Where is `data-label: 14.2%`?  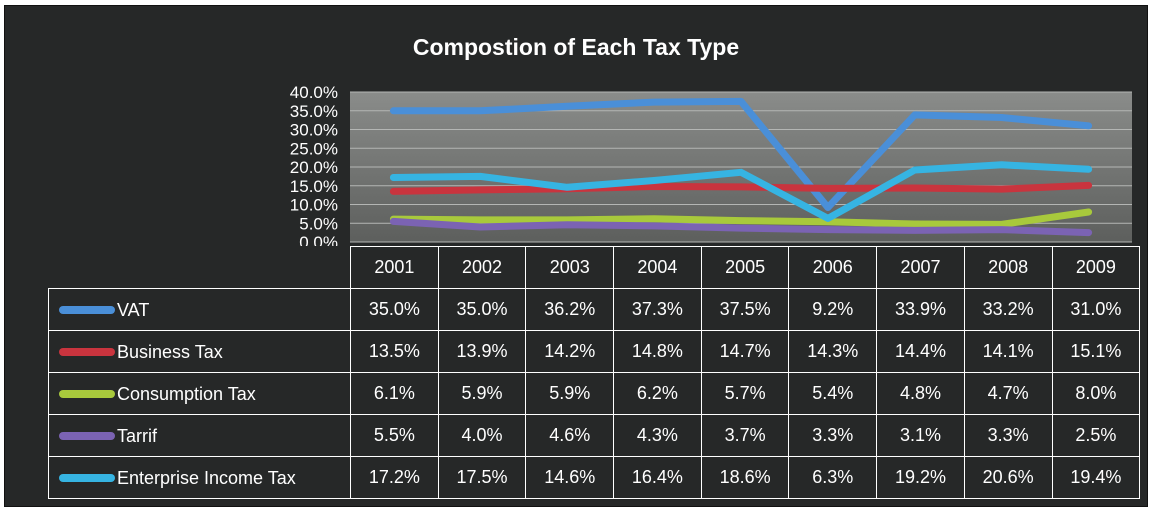 data-label: 14.2% is located at coordinates (570, 351).